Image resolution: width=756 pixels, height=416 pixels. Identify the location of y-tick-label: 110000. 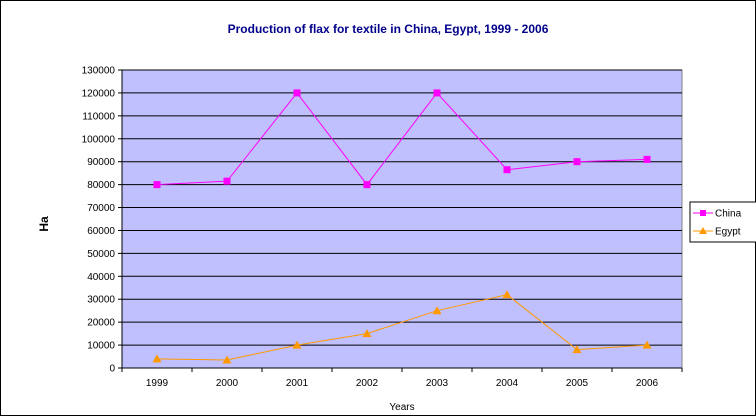
(98, 116).